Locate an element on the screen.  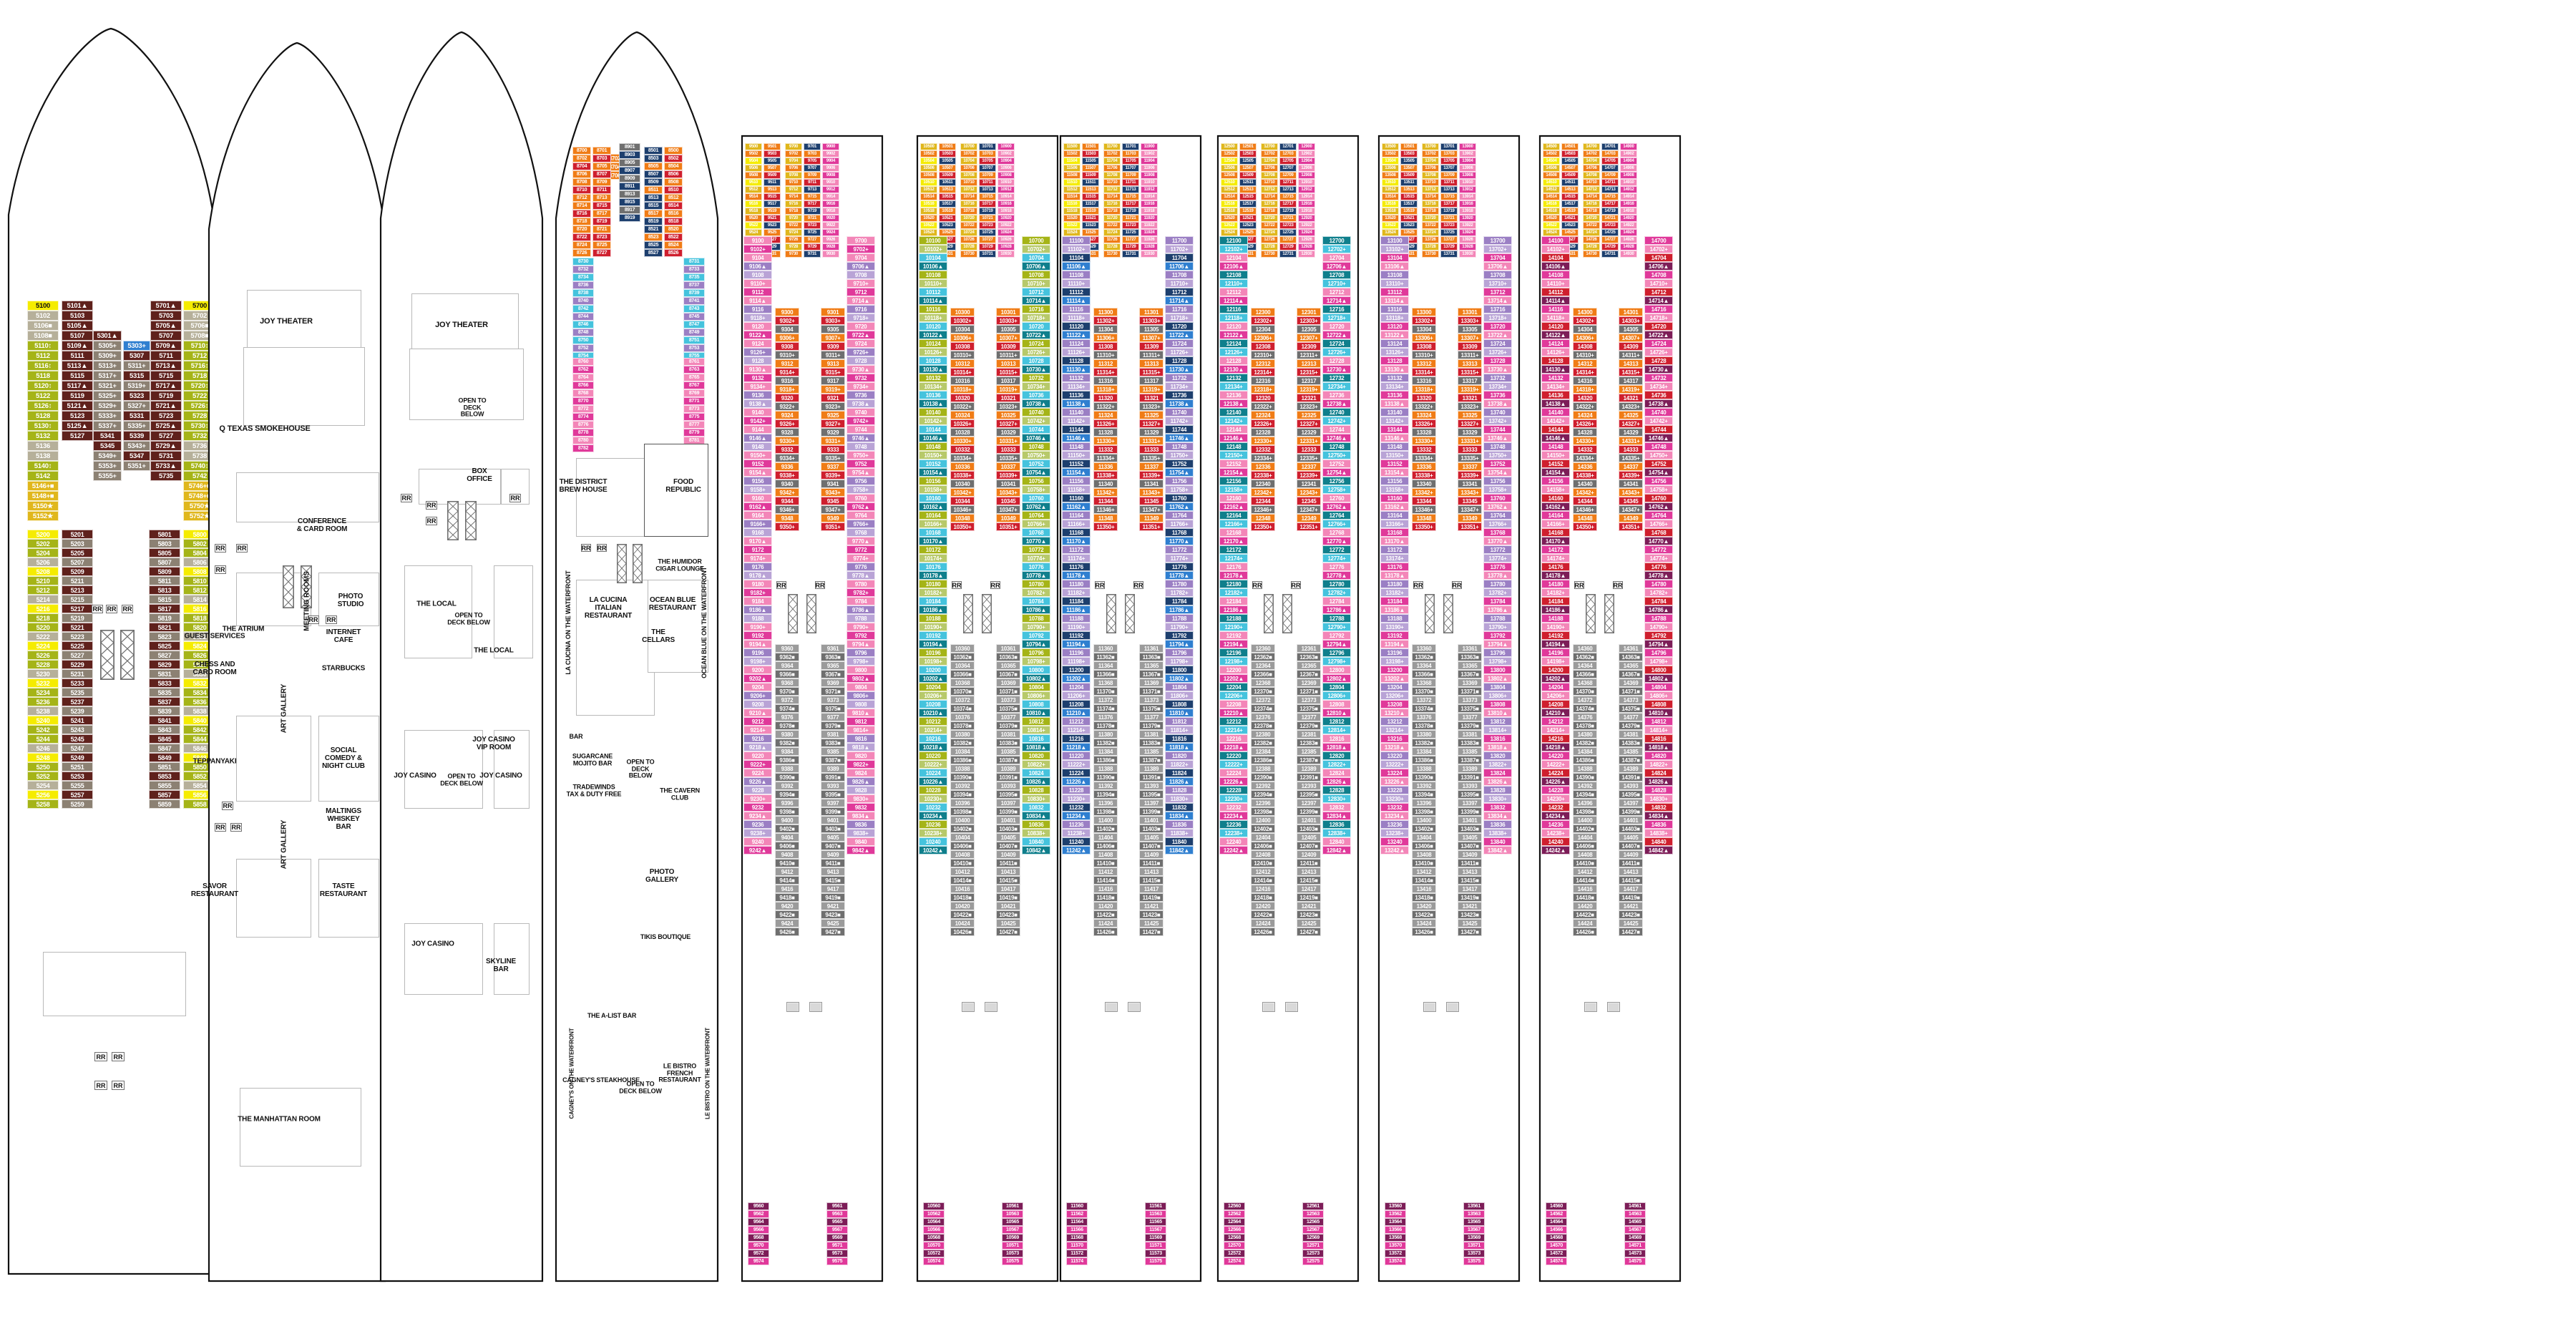
cabin-cell: 12560 is located at coordinates (1234, 1206).